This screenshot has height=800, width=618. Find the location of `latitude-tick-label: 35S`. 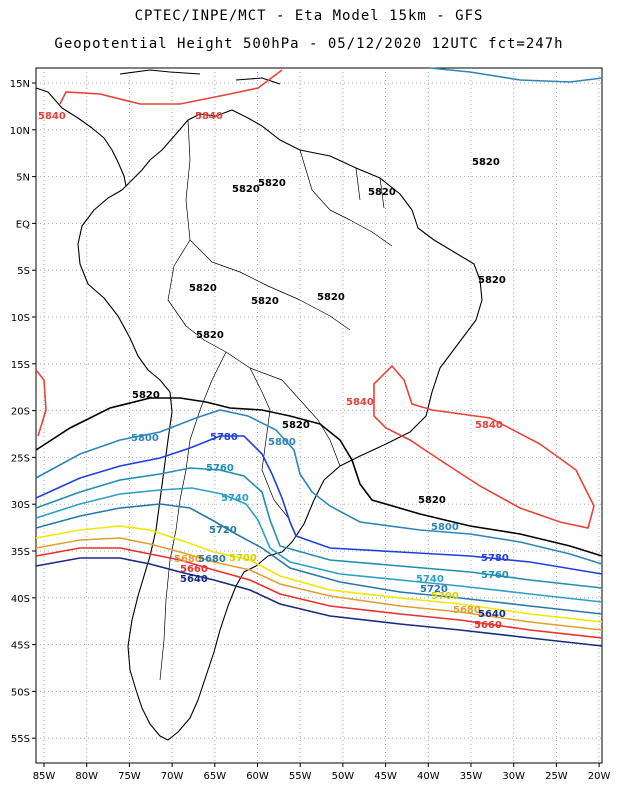

latitude-tick-label: 35S is located at coordinates (20, 552).